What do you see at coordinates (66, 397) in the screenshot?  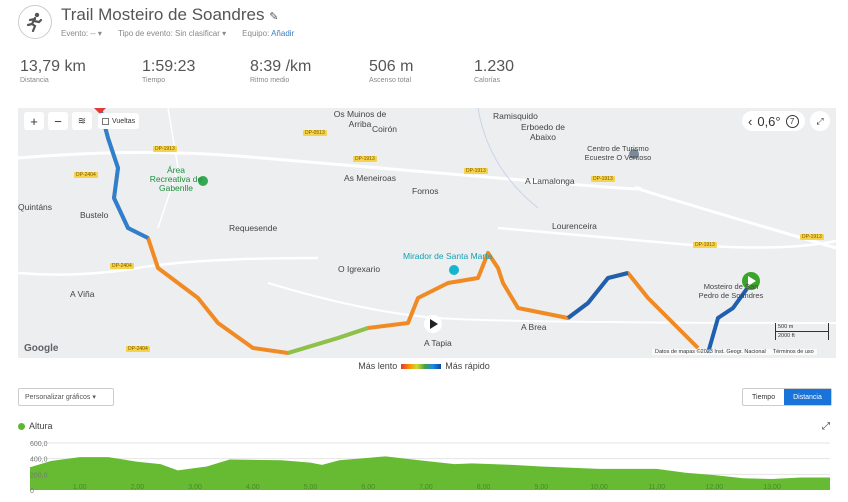 I see `customize-charts-dropdown: Personalizar gráficos ▾` at bounding box center [66, 397].